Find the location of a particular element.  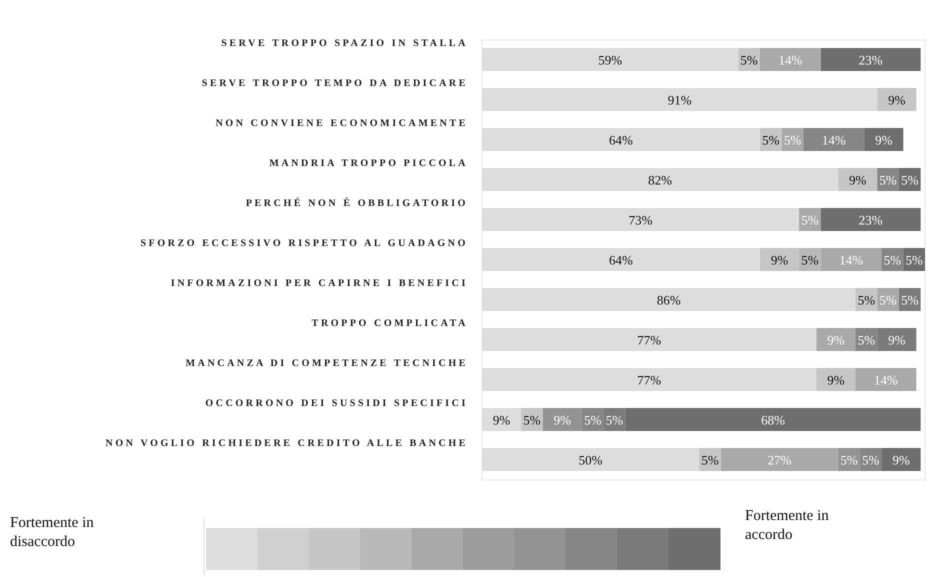

data-label: 27% is located at coordinates (780, 460).